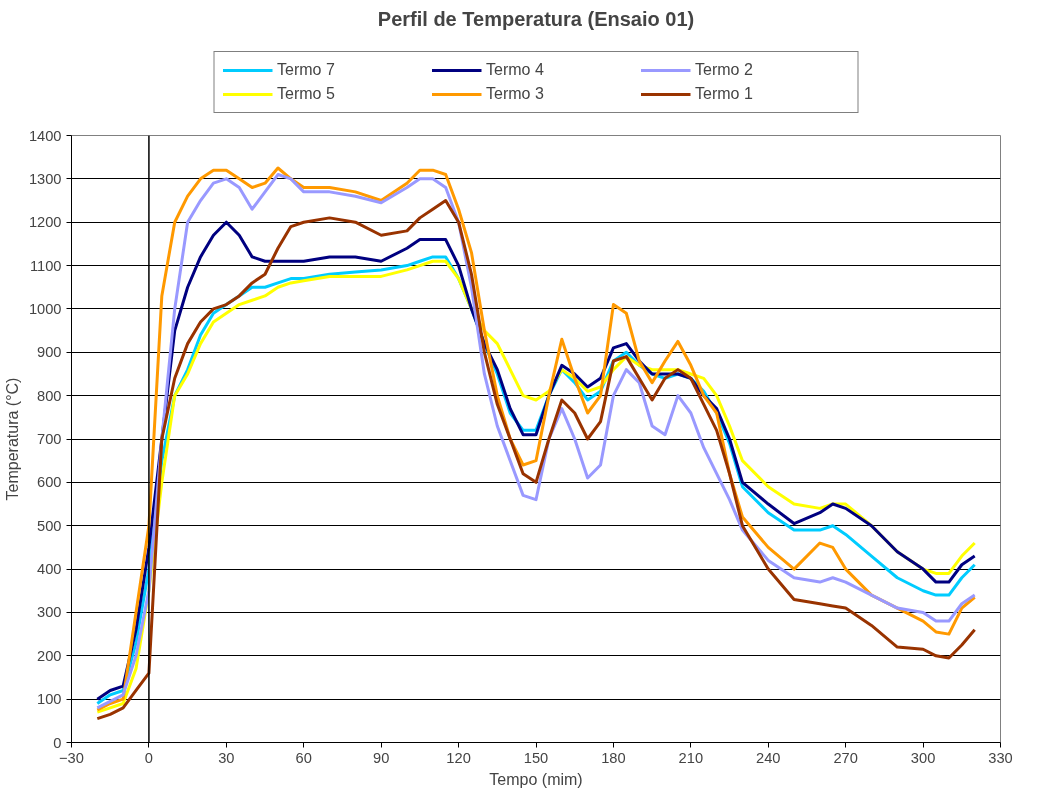  I want to click on x-tick-label: 90, so click(381, 757).